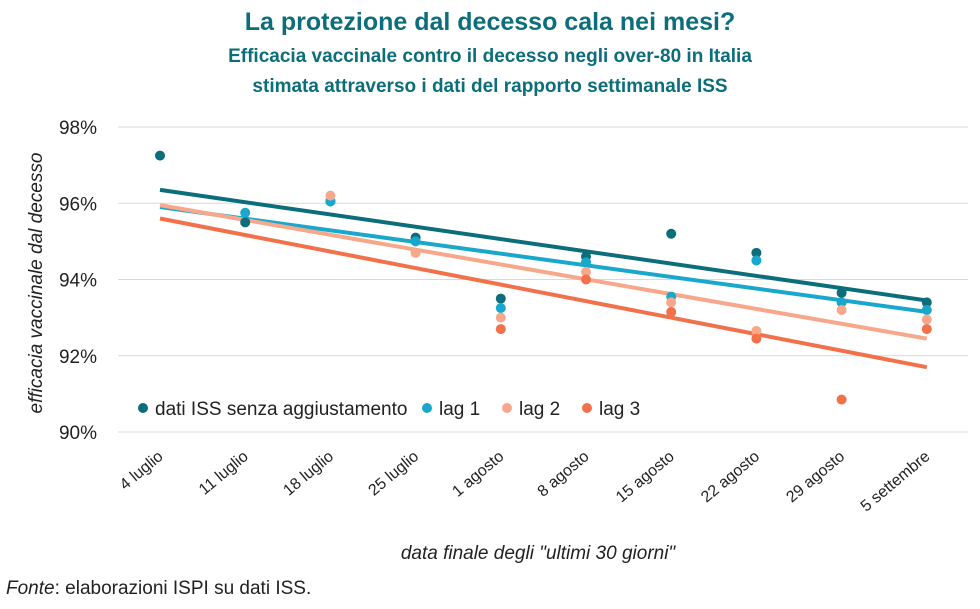 This screenshot has width=980, height=609. Describe the element at coordinates (30, 588) in the screenshot. I see `source-label: Fonte` at that location.